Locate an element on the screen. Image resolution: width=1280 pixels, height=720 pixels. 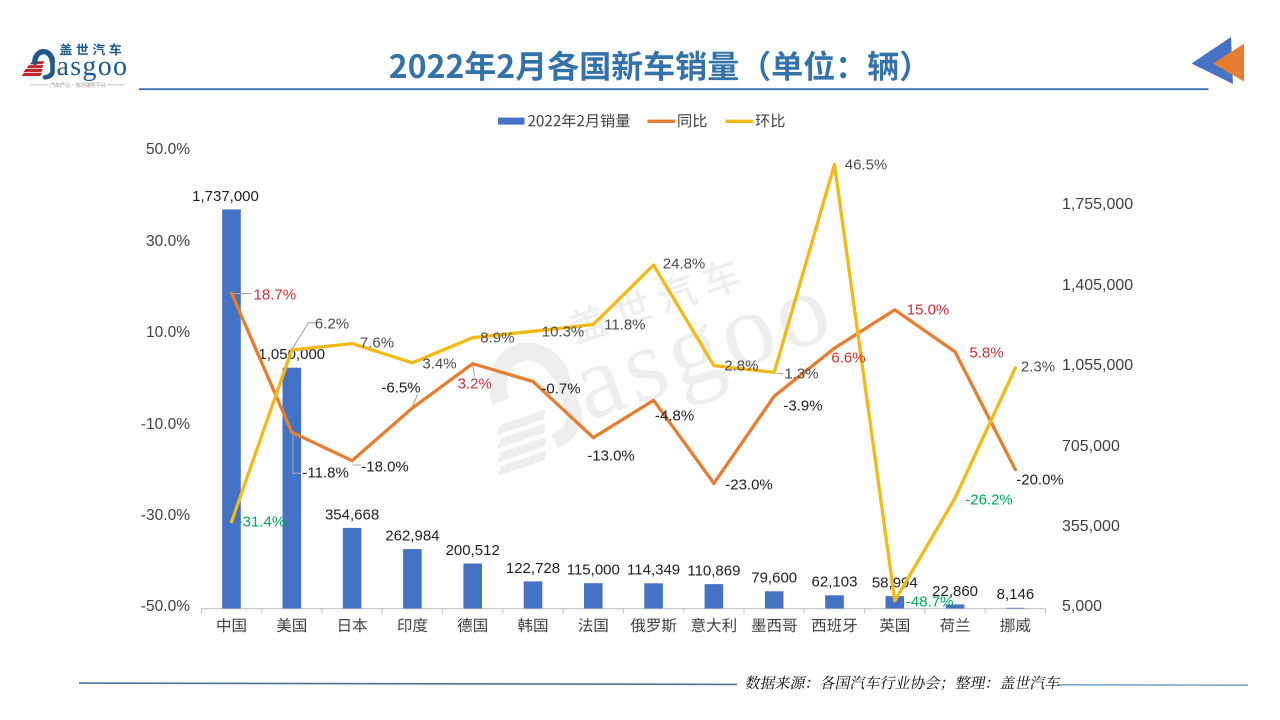
svg-text: 122,728 is located at coordinates (533, 568).